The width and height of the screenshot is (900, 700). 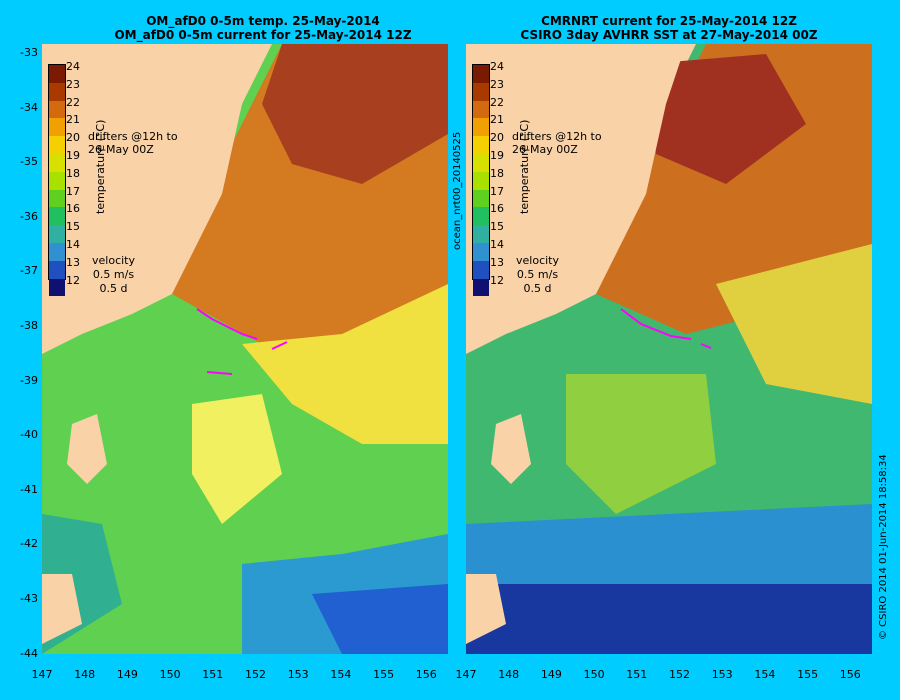 I want to click on y-tick-label: -41, so click(x=29, y=489).